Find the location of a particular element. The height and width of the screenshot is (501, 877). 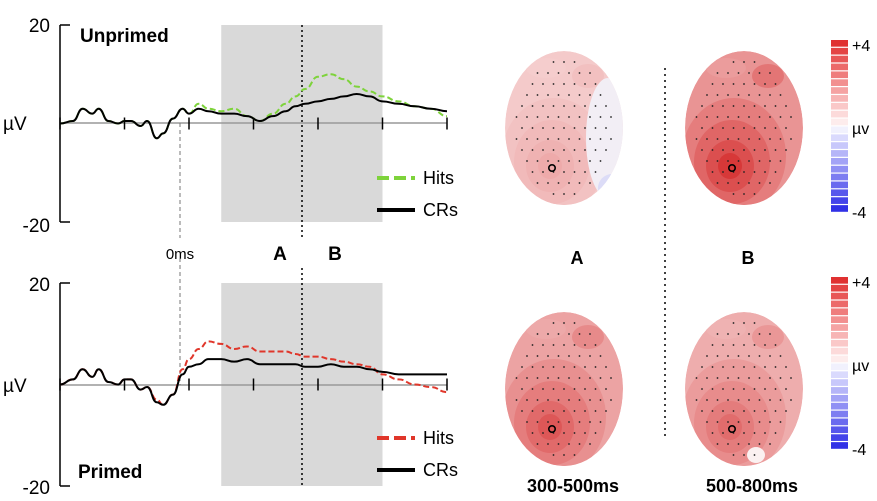

colorbar-swatches is located at coordinates (839, 363).